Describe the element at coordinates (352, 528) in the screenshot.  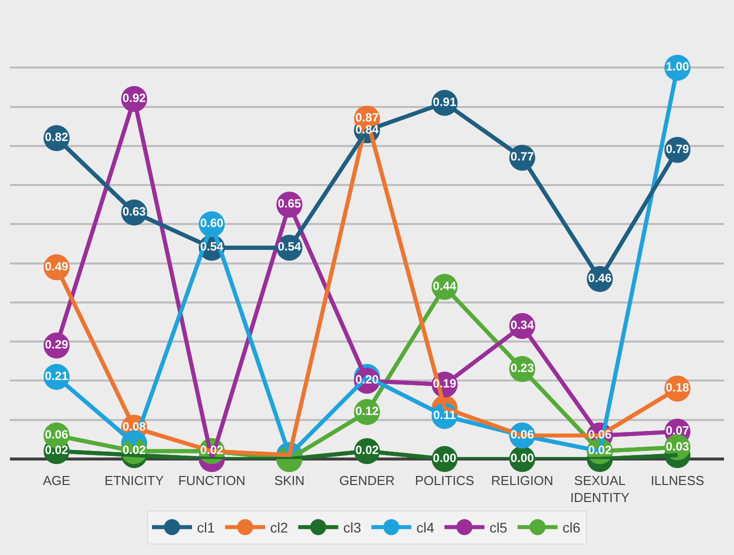
I see `legend-label: cl3` at that location.